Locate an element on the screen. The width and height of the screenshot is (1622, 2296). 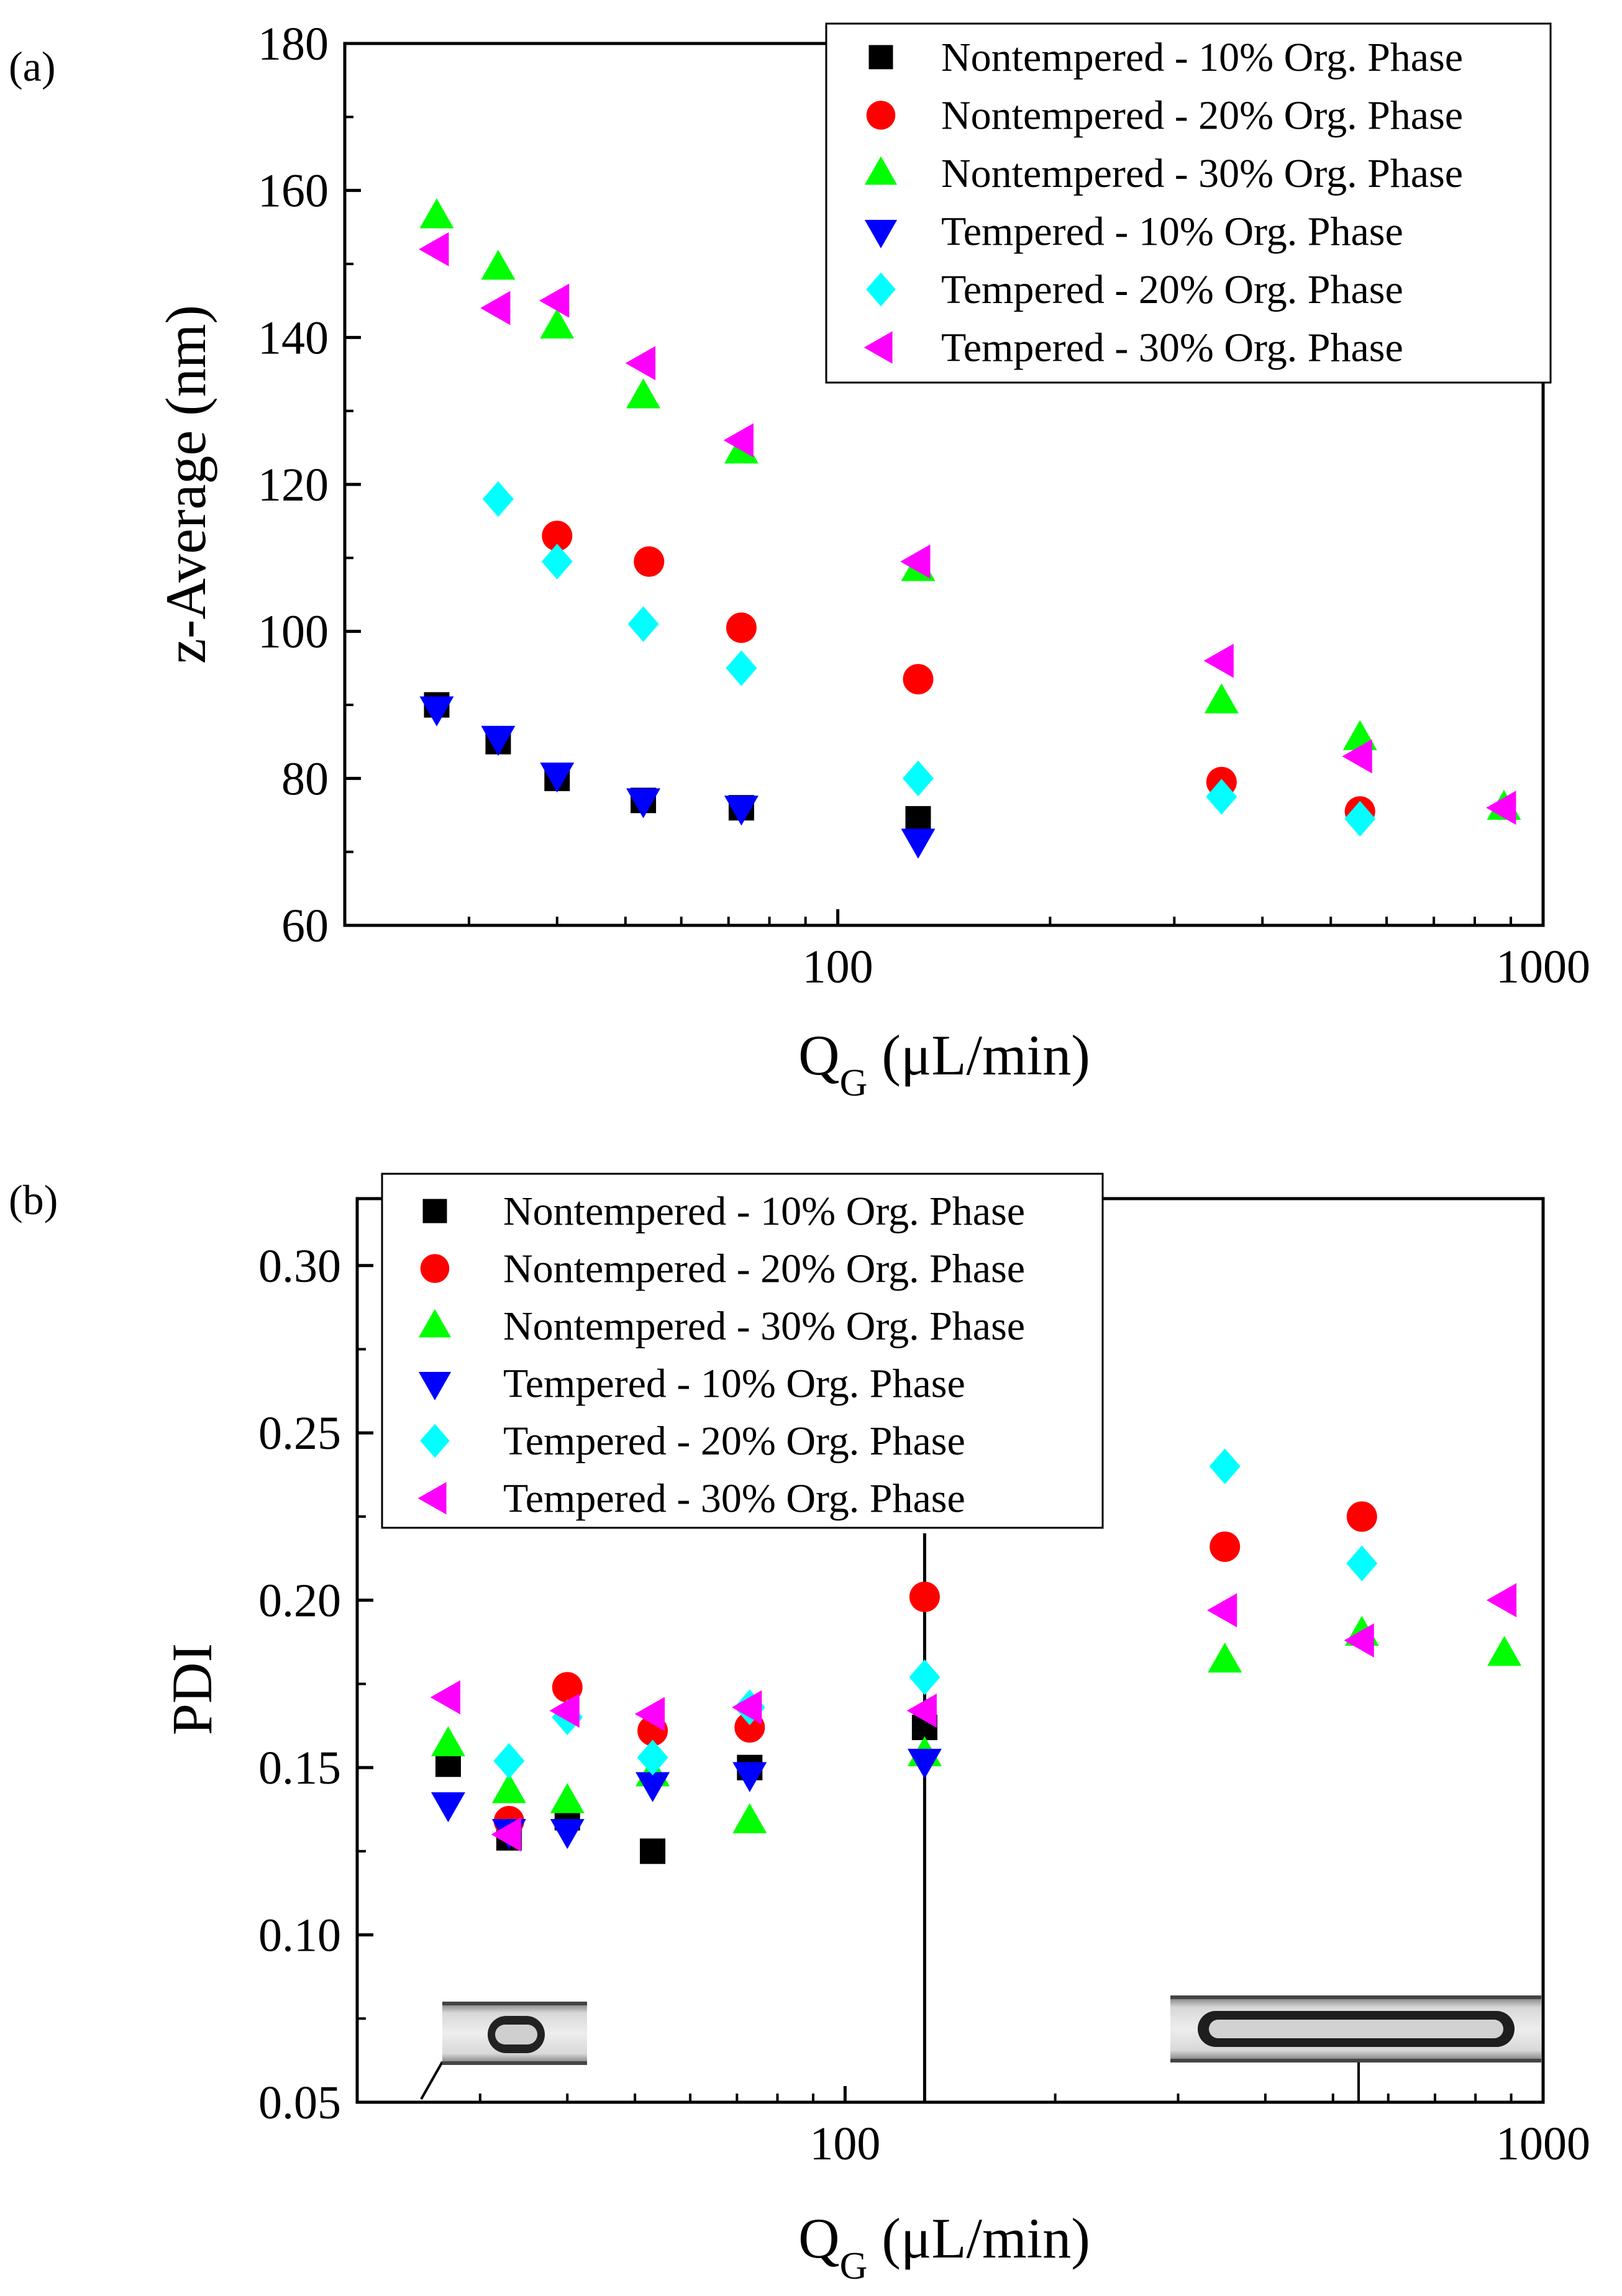
data-points-b is located at coordinates (976, 1656).